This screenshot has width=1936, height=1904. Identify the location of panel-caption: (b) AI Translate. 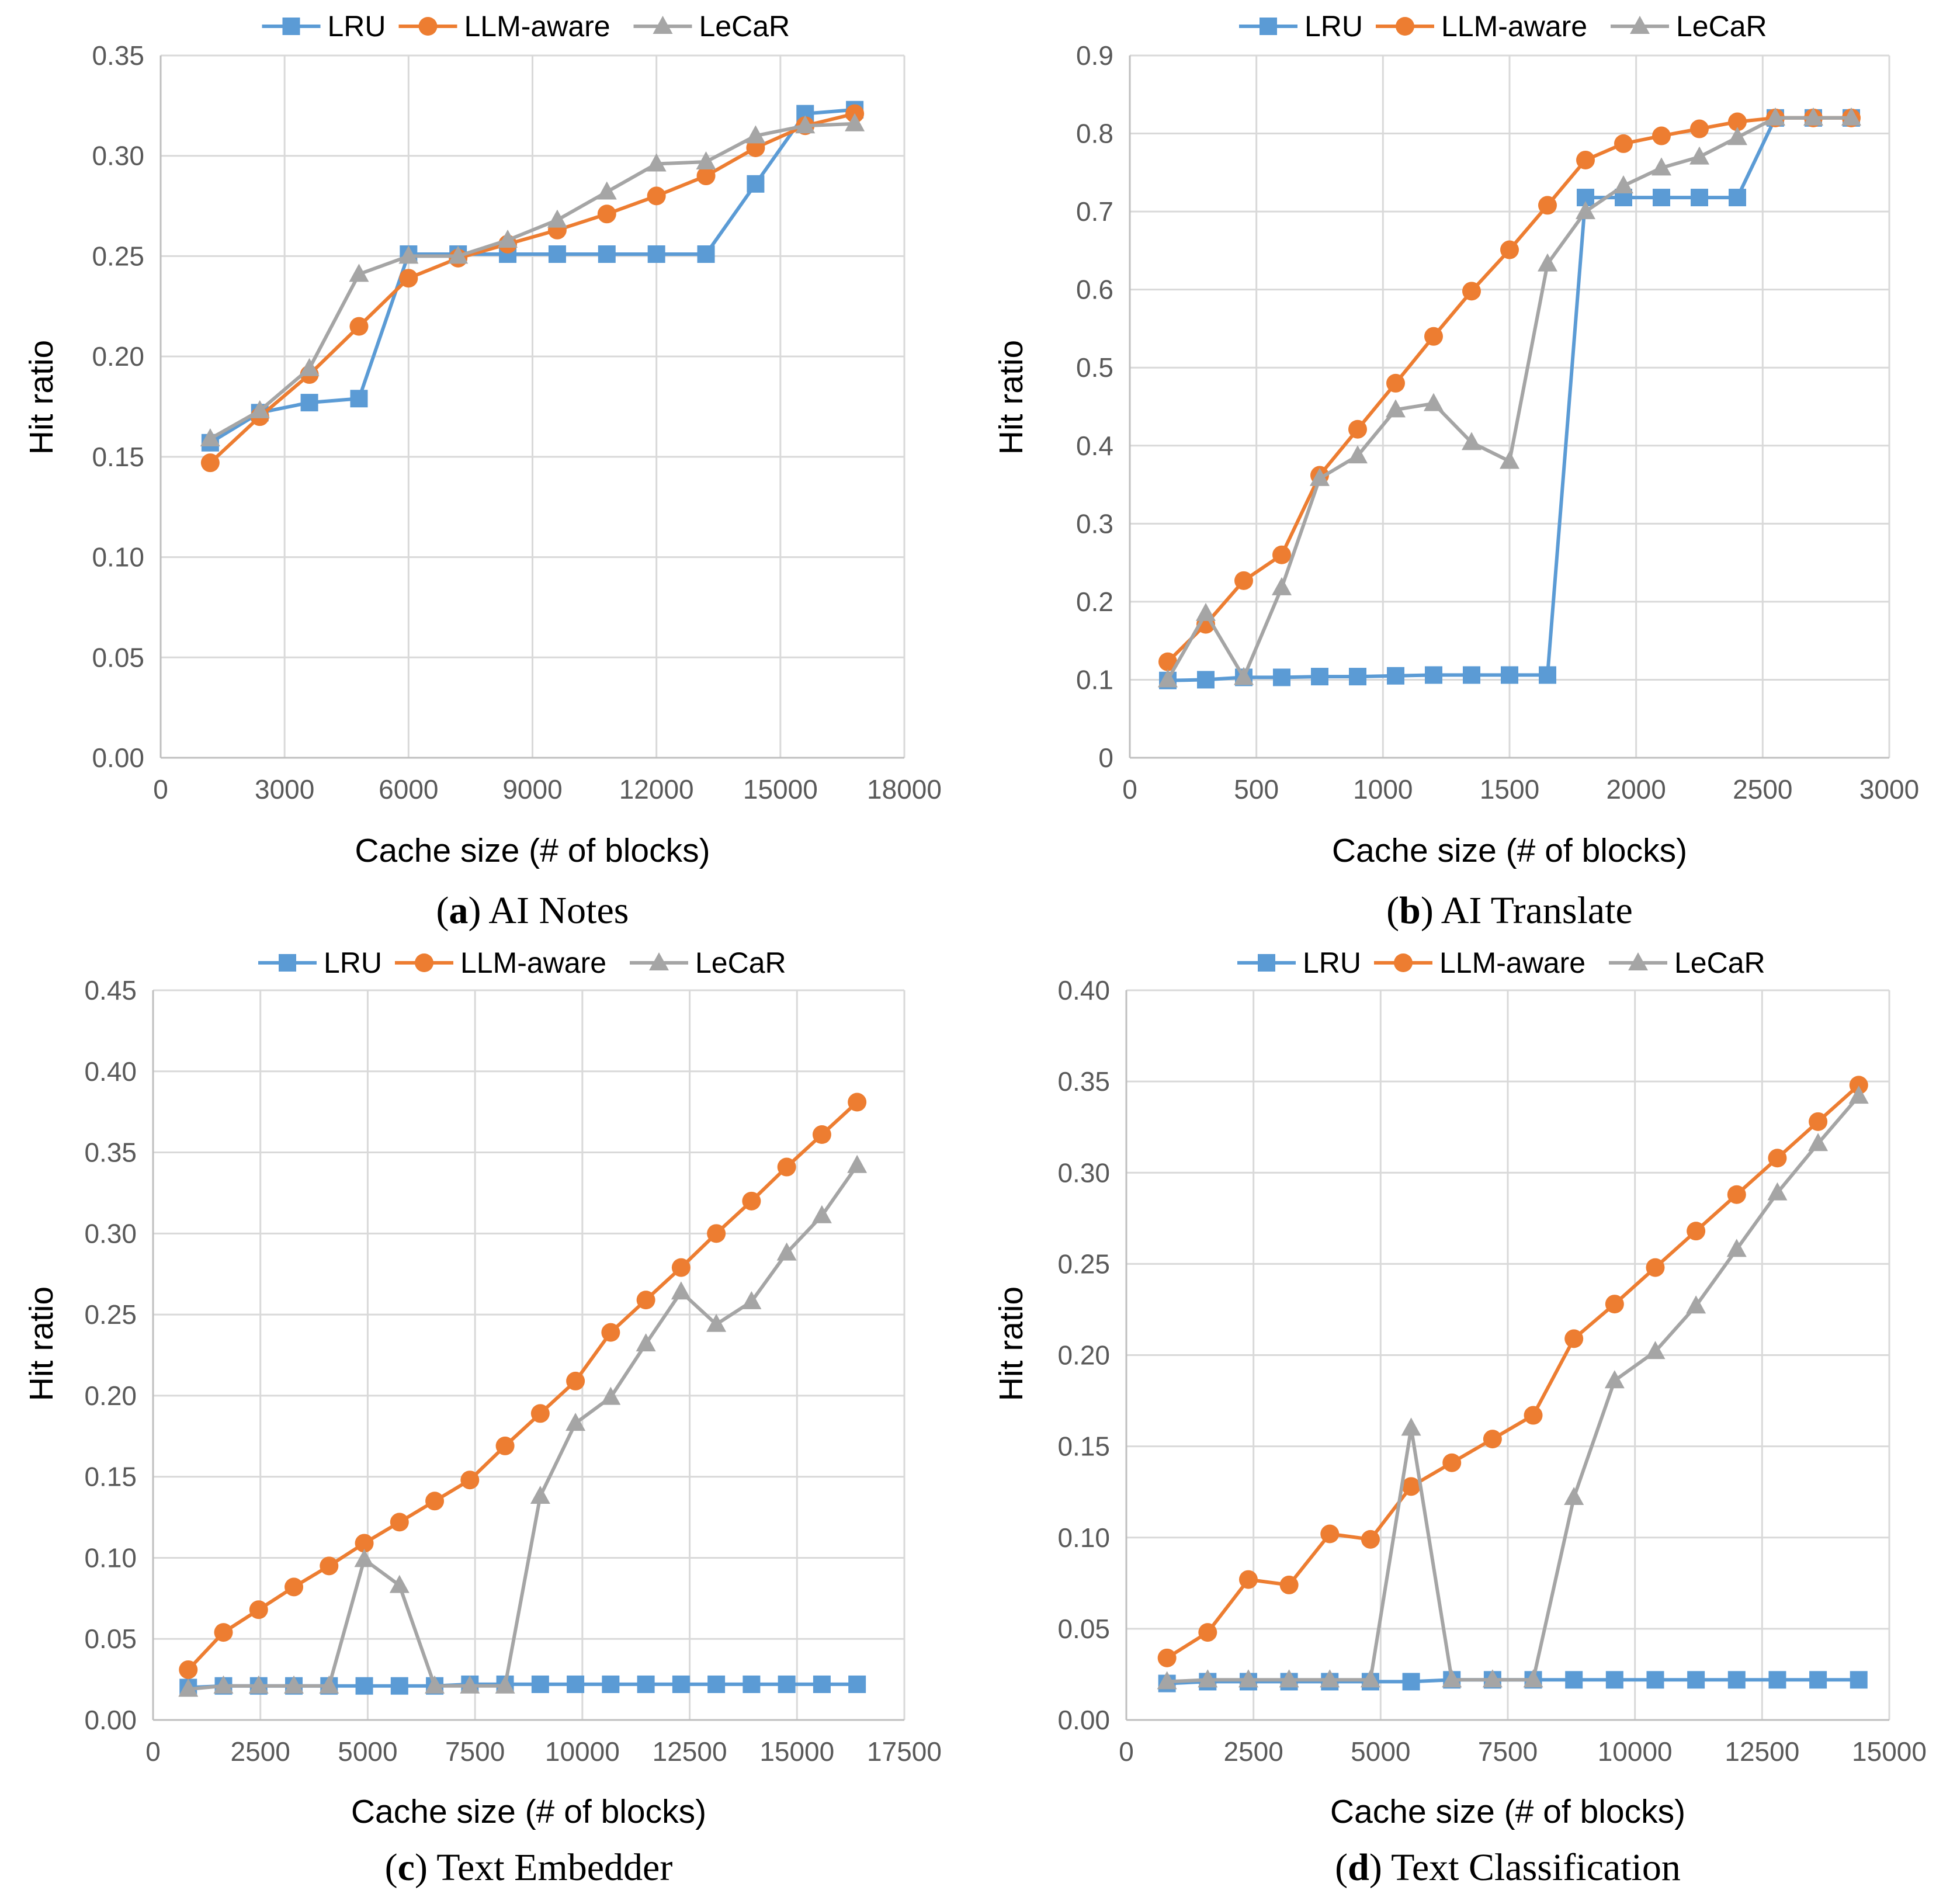
(1509, 910).